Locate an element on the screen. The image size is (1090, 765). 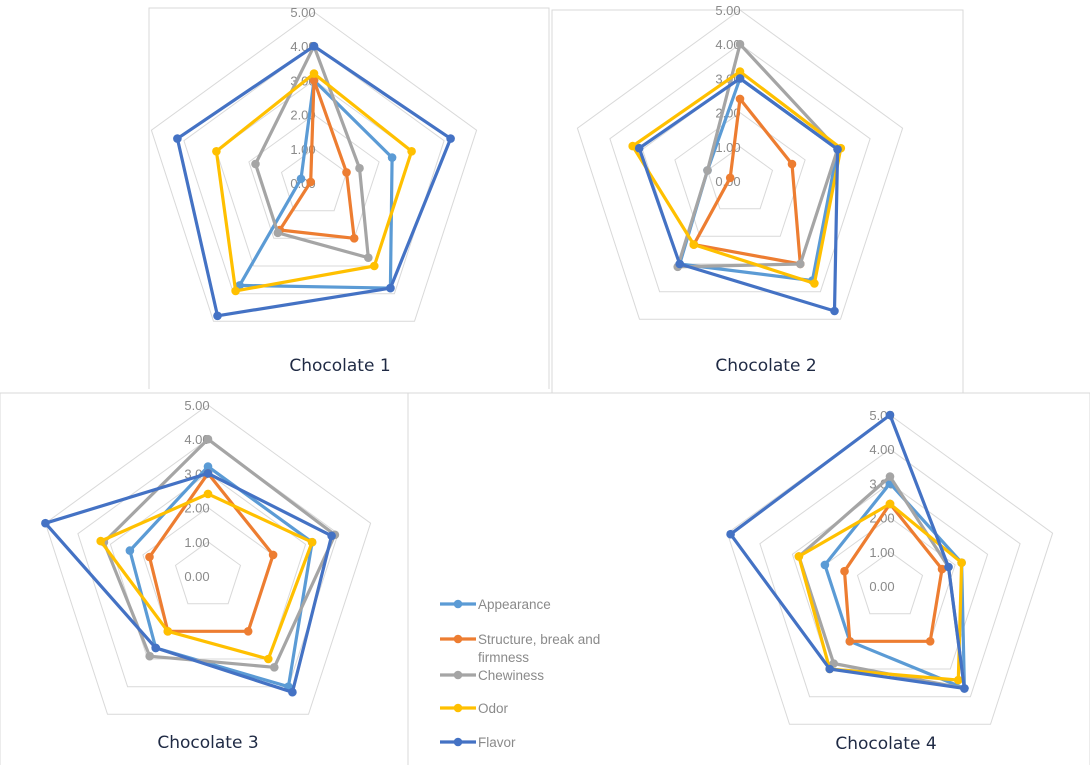
series-chewiness is located at coordinates (219, 553).